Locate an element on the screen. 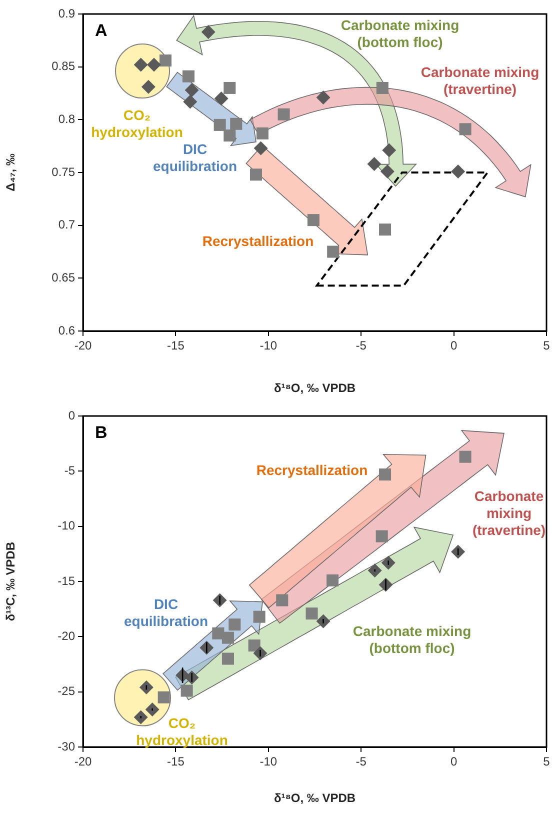 The width and height of the screenshot is (555, 815). y-tick-label: 0.75 is located at coordinates (64, 171).